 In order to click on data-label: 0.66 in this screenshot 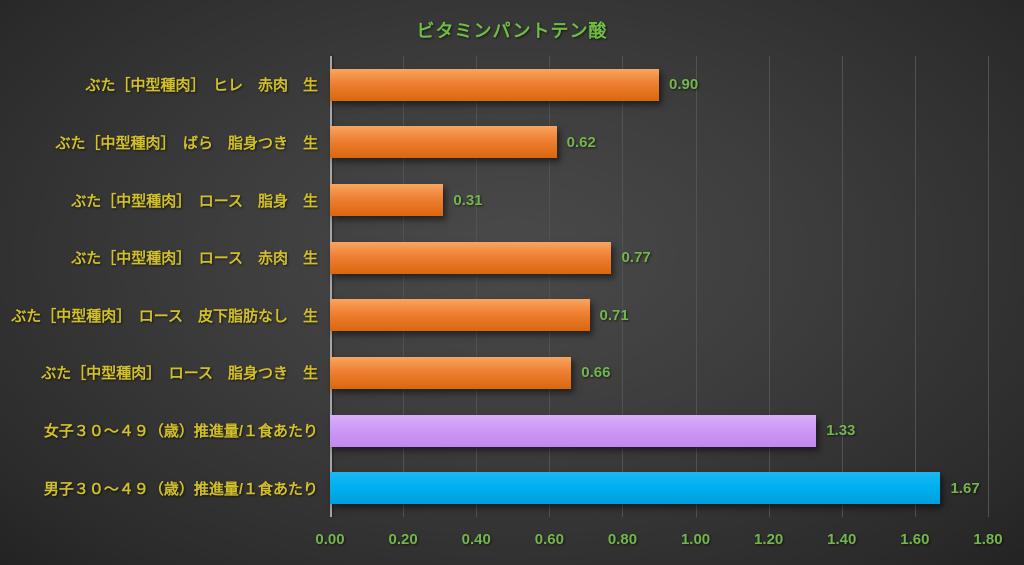, I will do `click(596, 373)`.